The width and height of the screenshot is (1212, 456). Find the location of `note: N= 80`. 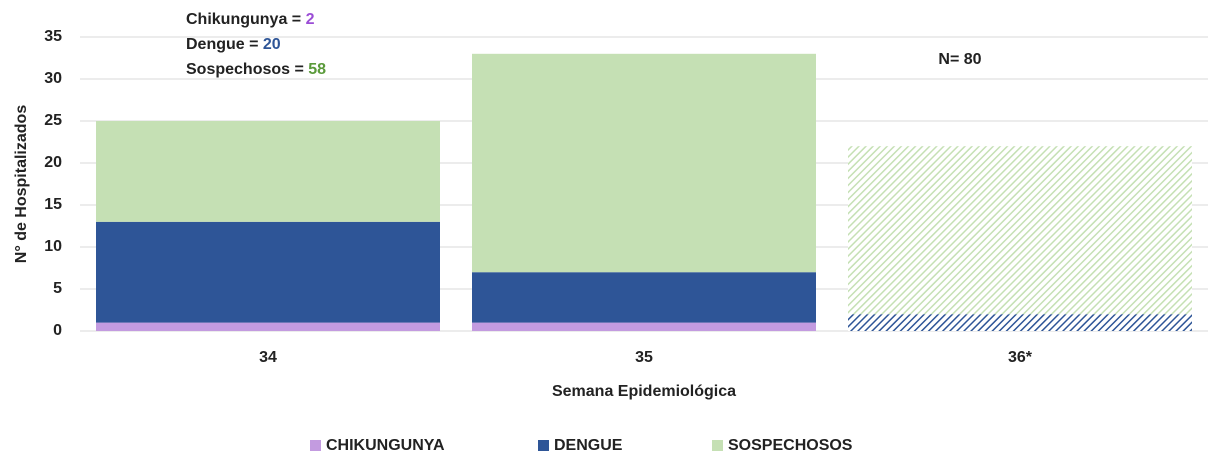

note: N= 80 is located at coordinates (959, 59).